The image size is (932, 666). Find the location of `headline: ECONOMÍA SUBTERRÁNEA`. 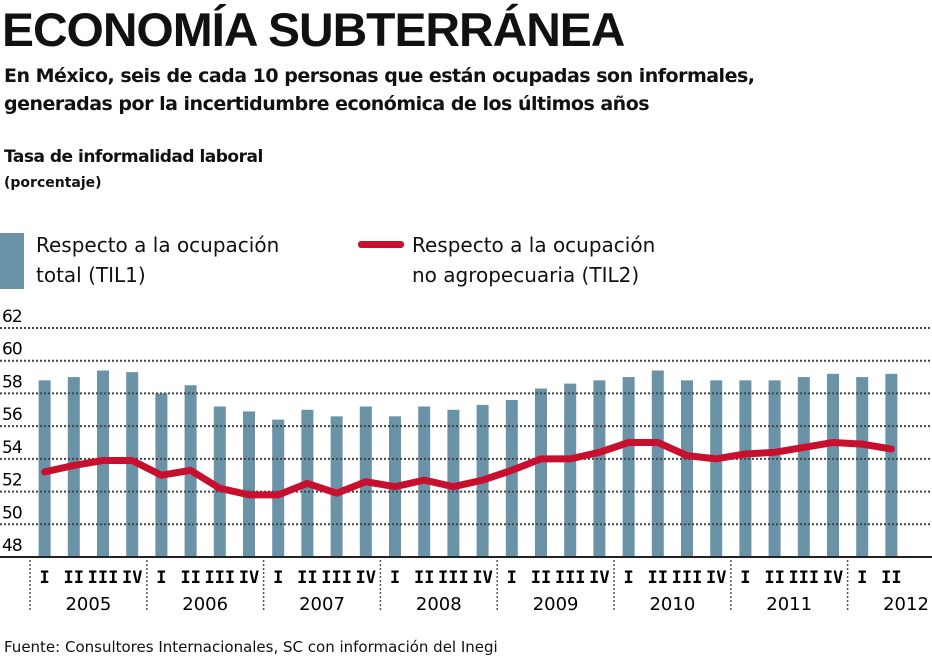

headline: ECONOMÍA SUBTERRÁNEA is located at coordinates (313, 29).